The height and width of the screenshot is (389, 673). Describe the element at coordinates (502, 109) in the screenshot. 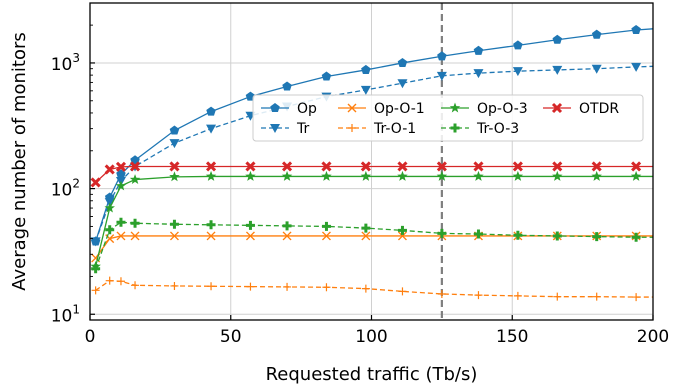

I see `legend-label: Op-O-3` at that location.